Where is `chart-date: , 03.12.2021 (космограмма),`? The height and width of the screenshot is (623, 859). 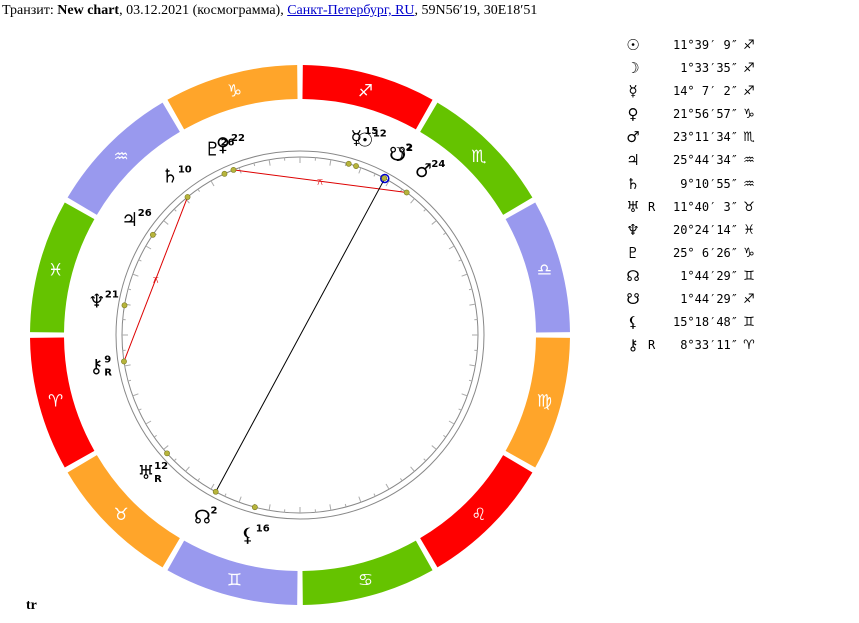
chart-date: , 03.12.2021 (космограмма), is located at coordinates (201, 10).